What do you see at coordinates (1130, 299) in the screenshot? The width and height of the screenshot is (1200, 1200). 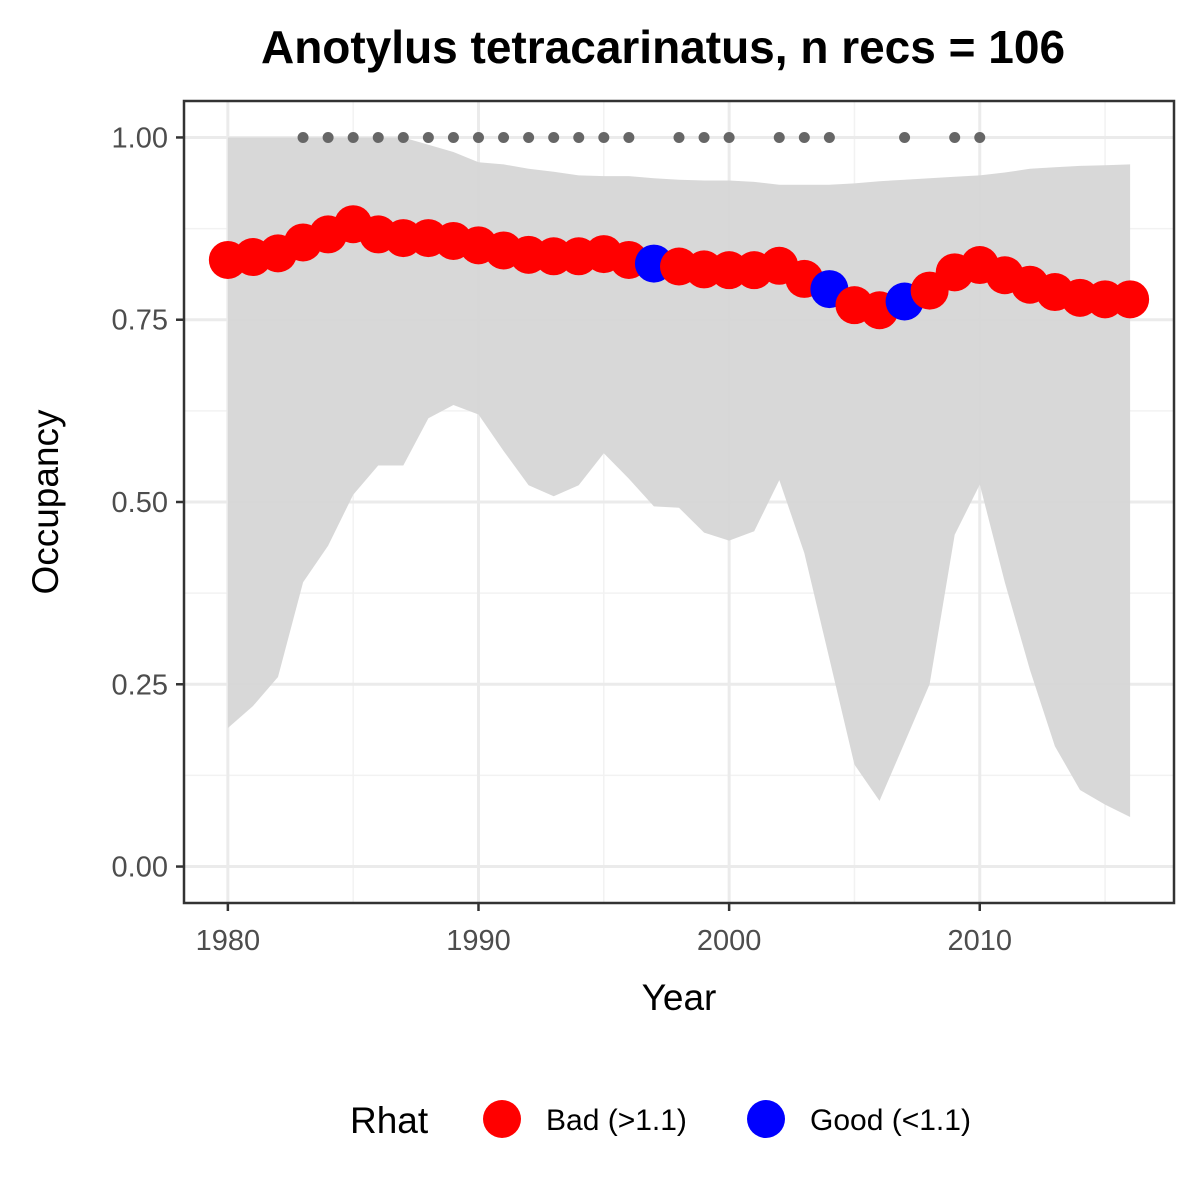 I see `occupancy-point-bad` at bounding box center [1130, 299].